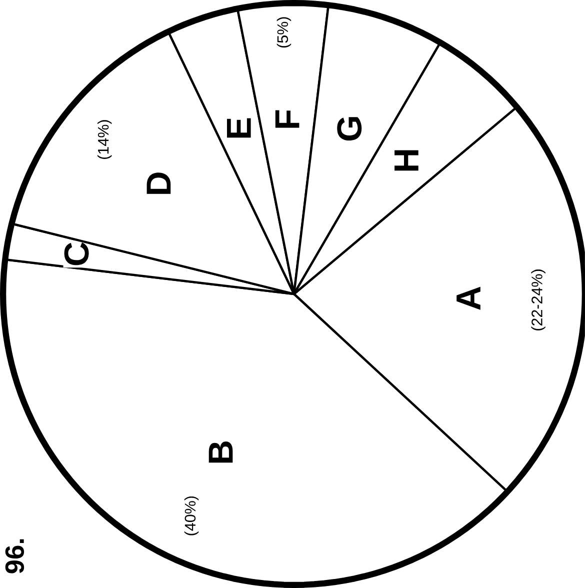 This screenshot has height=588, width=585. I want to click on slice-label: F, so click(287, 119).